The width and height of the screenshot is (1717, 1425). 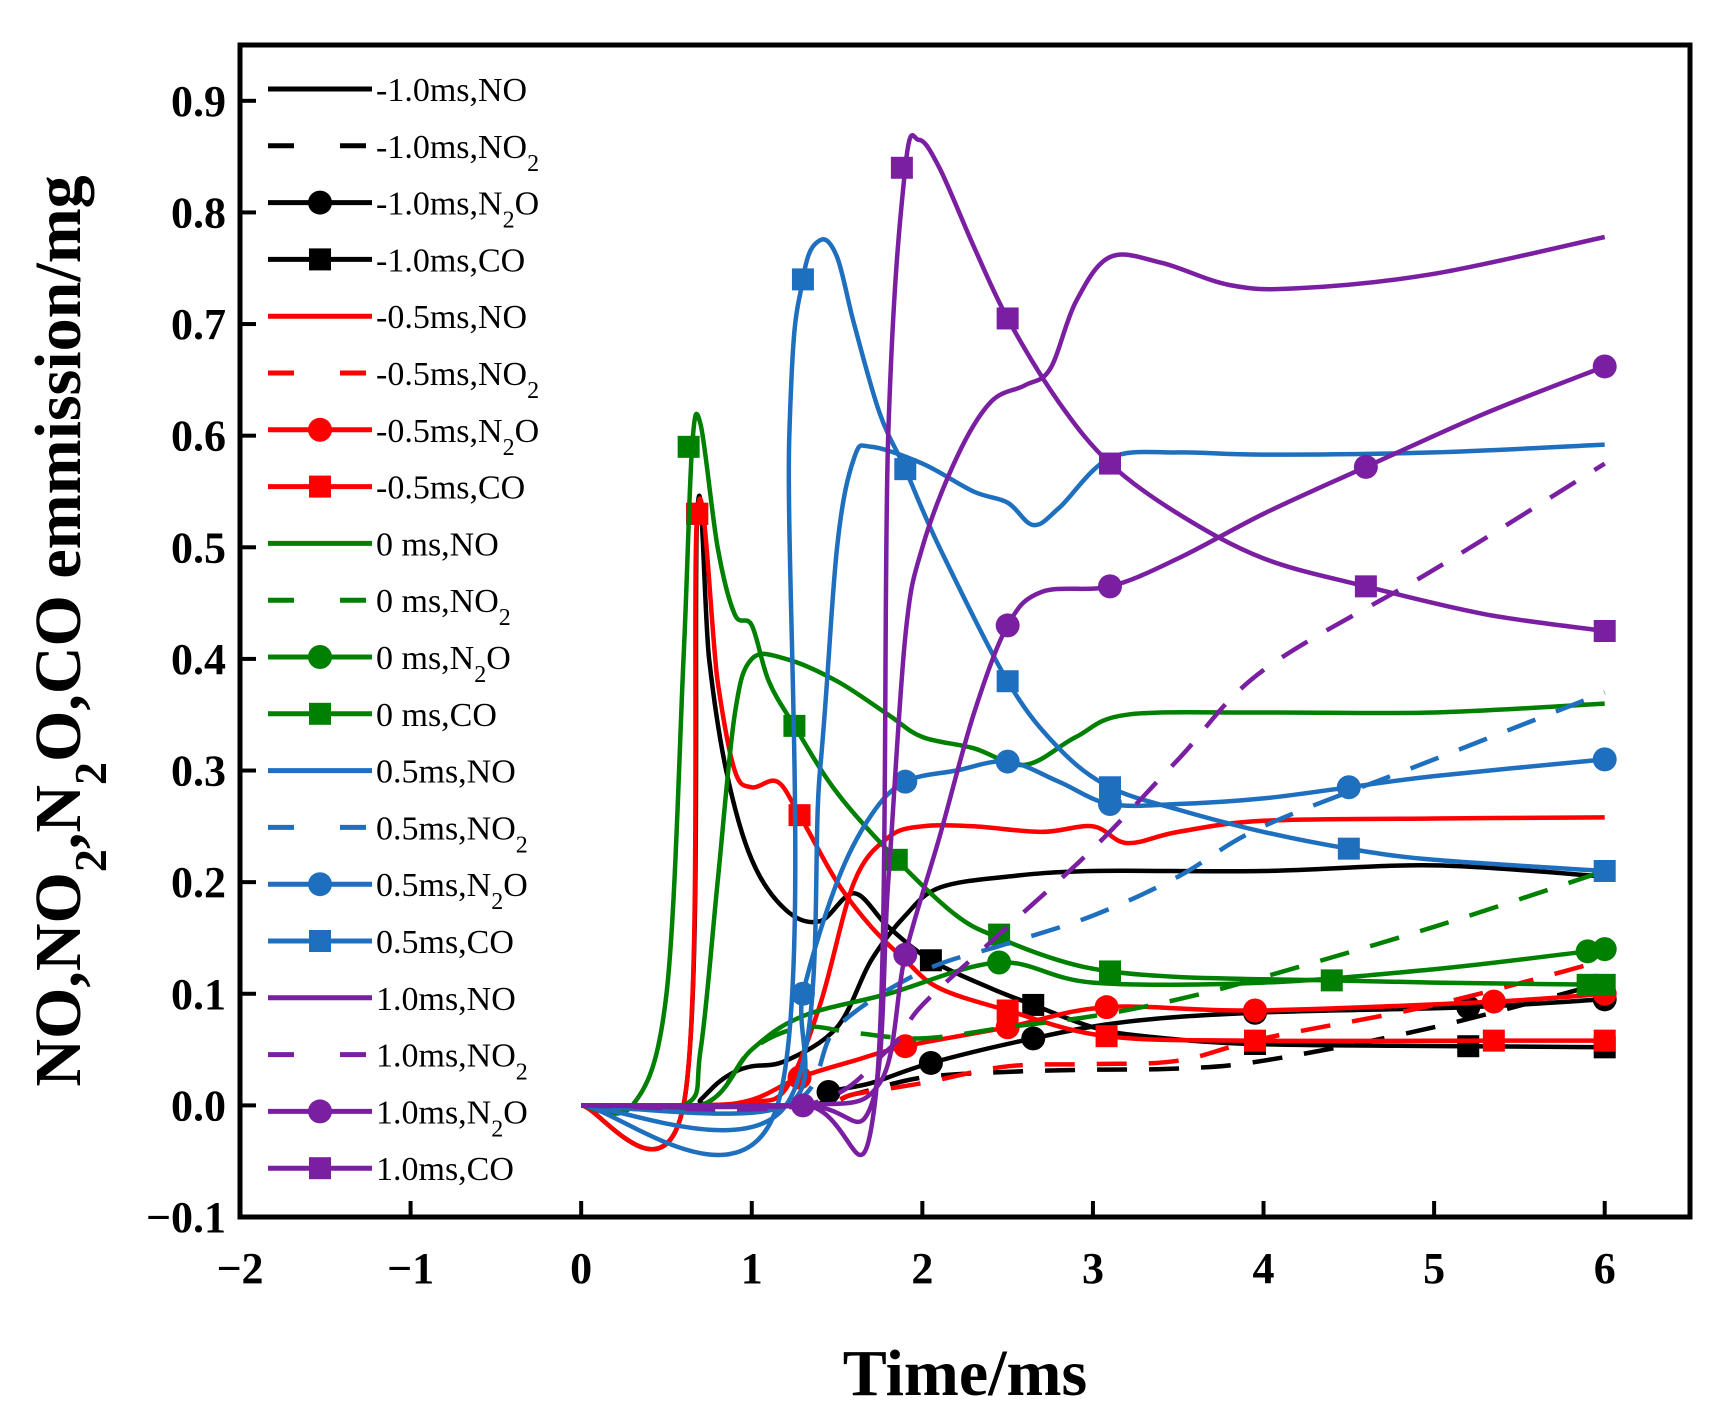 I want to click on legend-label: -0.5ms,NO2, so click(x=457, y=380).